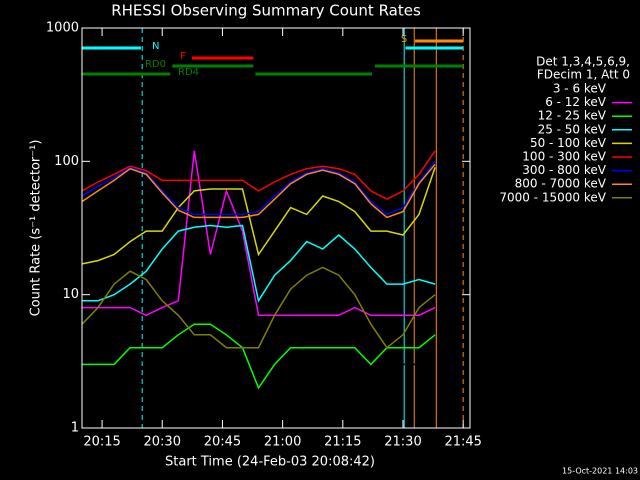  I want to click on flag-label: RD4, so click(188, 72).